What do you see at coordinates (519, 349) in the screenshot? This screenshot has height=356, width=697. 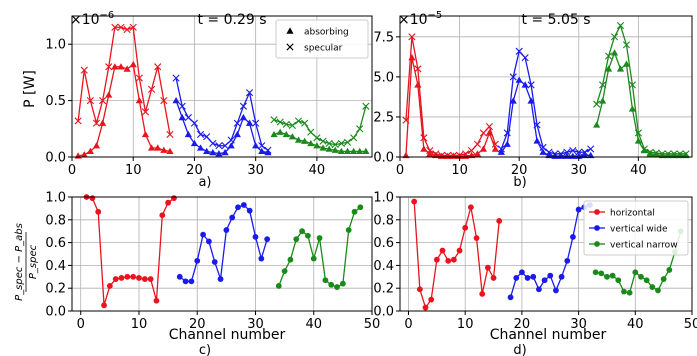 I see `panel-label-d: d)` at bounding box center [519, 349].